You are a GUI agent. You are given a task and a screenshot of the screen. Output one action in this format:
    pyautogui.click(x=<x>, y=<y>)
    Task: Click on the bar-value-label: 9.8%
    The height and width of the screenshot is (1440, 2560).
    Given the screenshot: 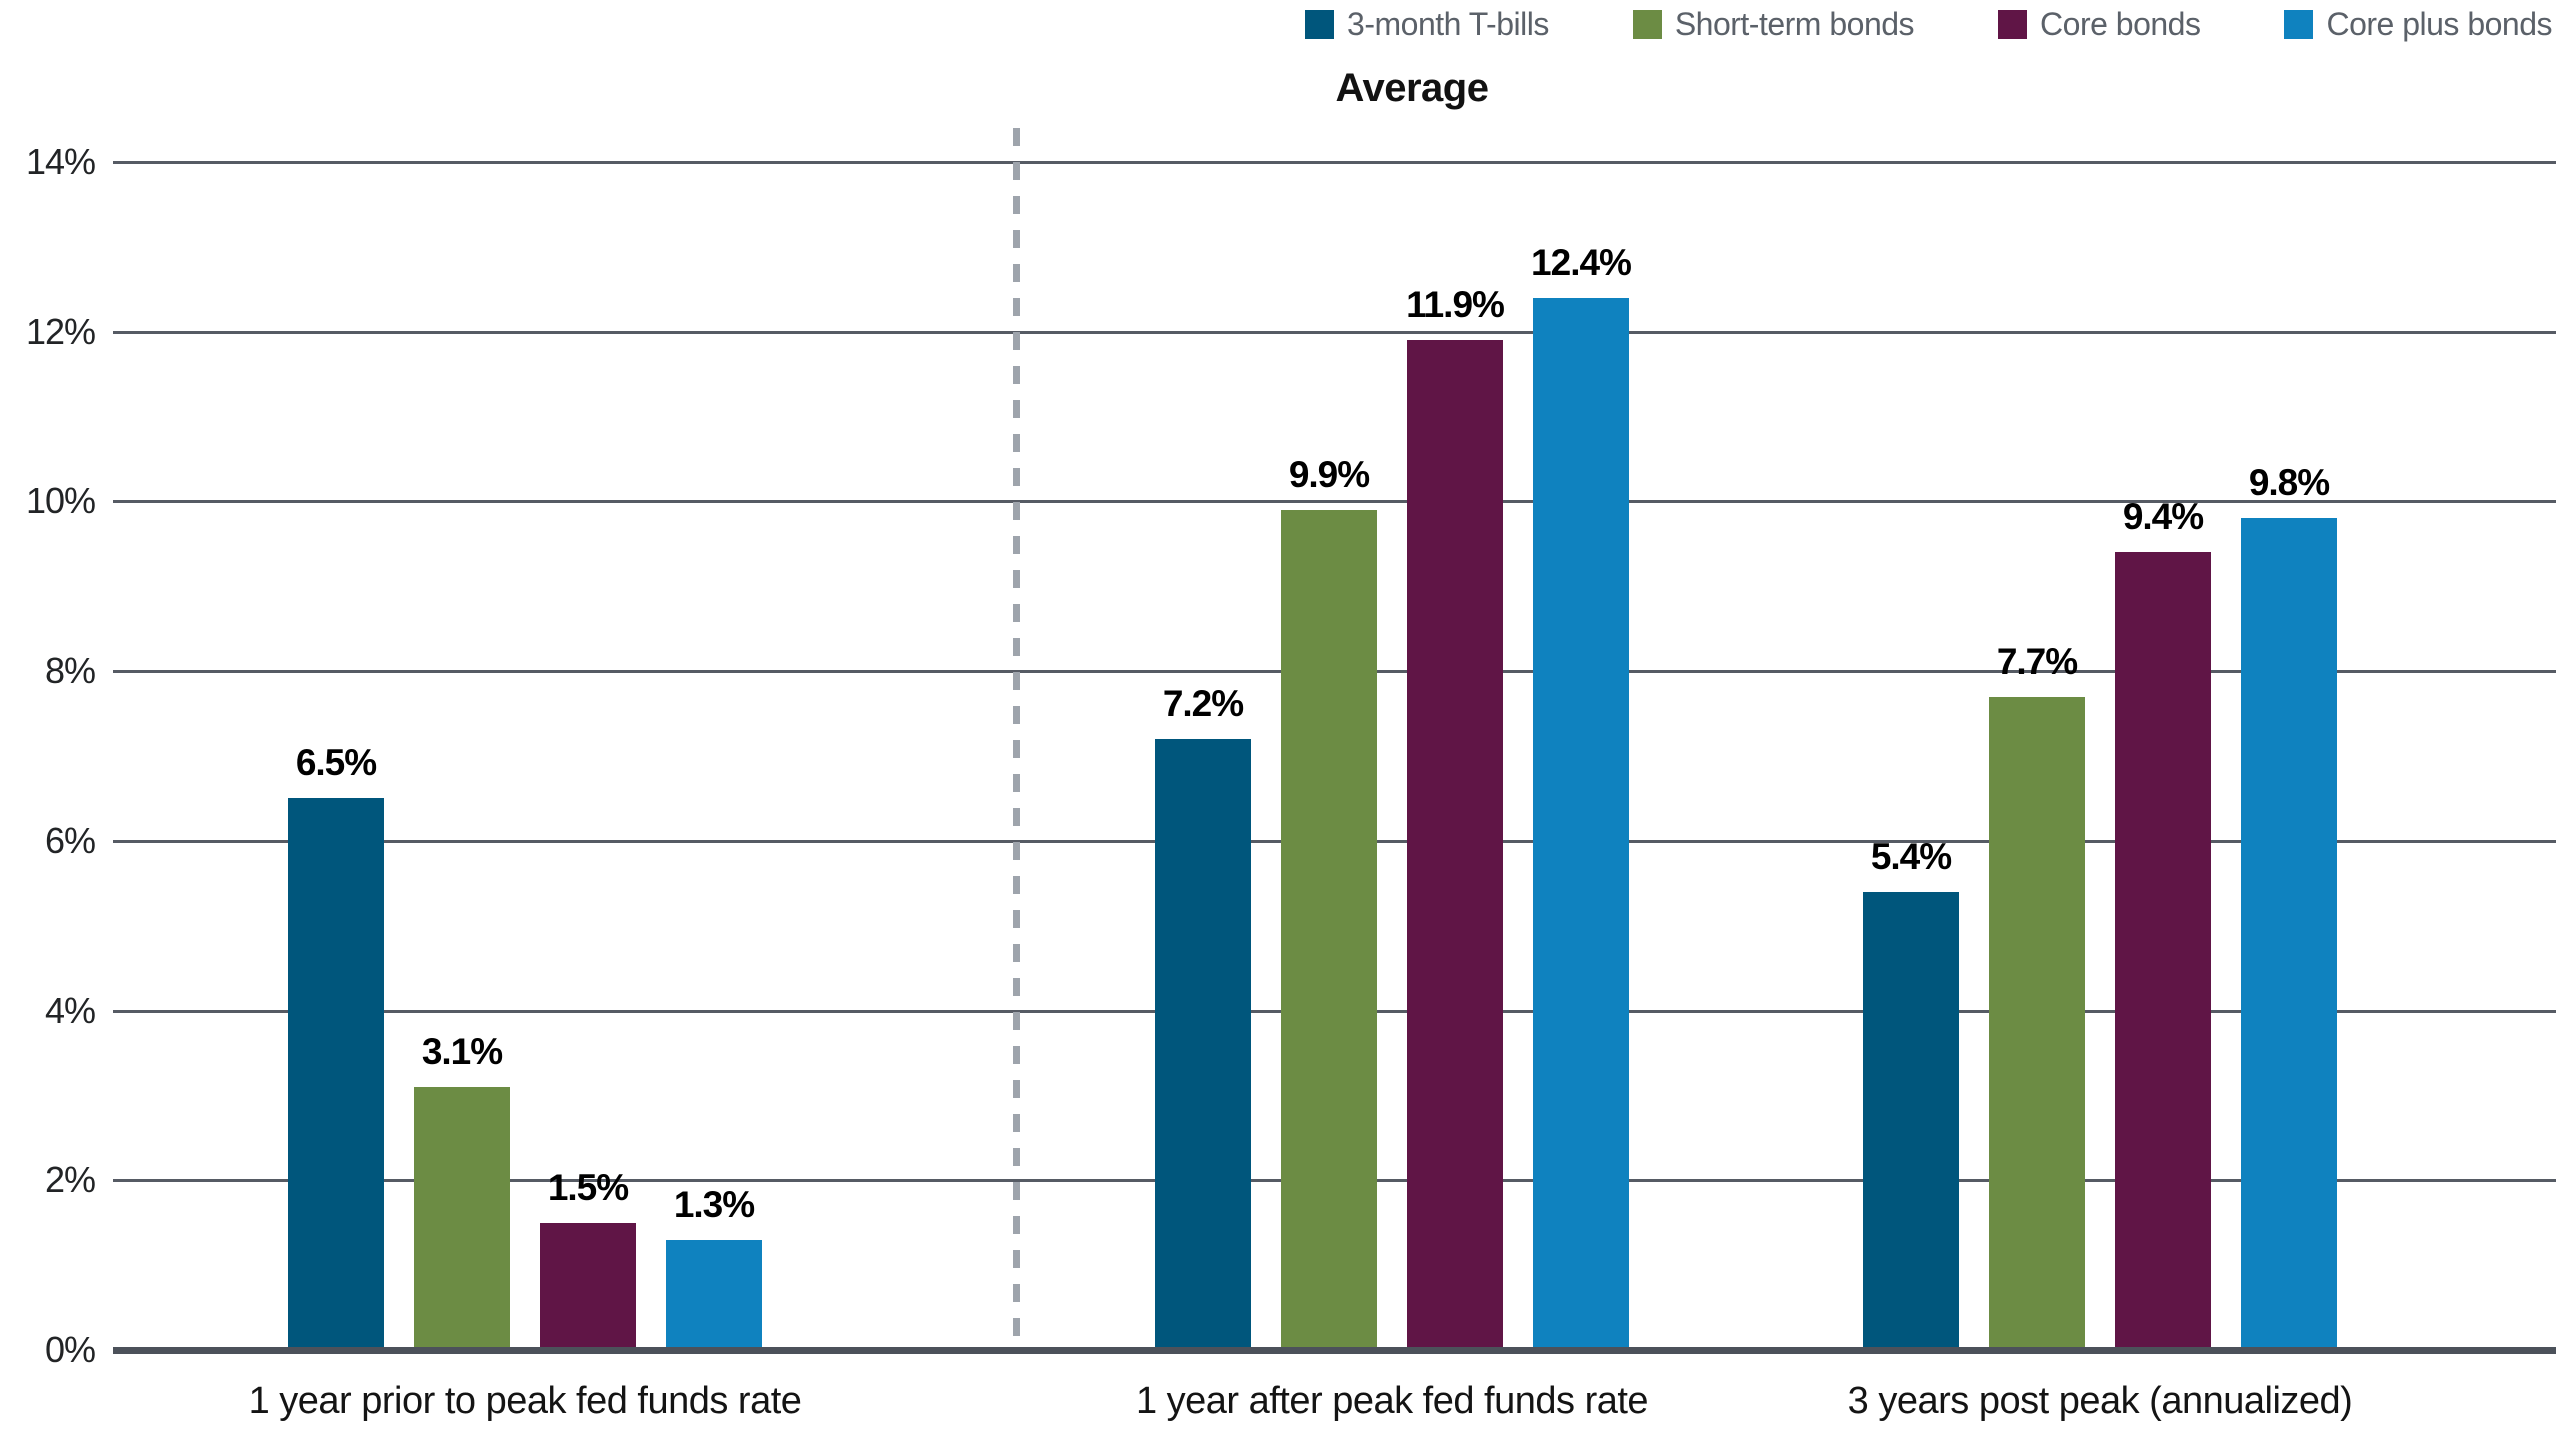 What is the action you would take?
    pyautogui.click(x=2289, y=482)
    